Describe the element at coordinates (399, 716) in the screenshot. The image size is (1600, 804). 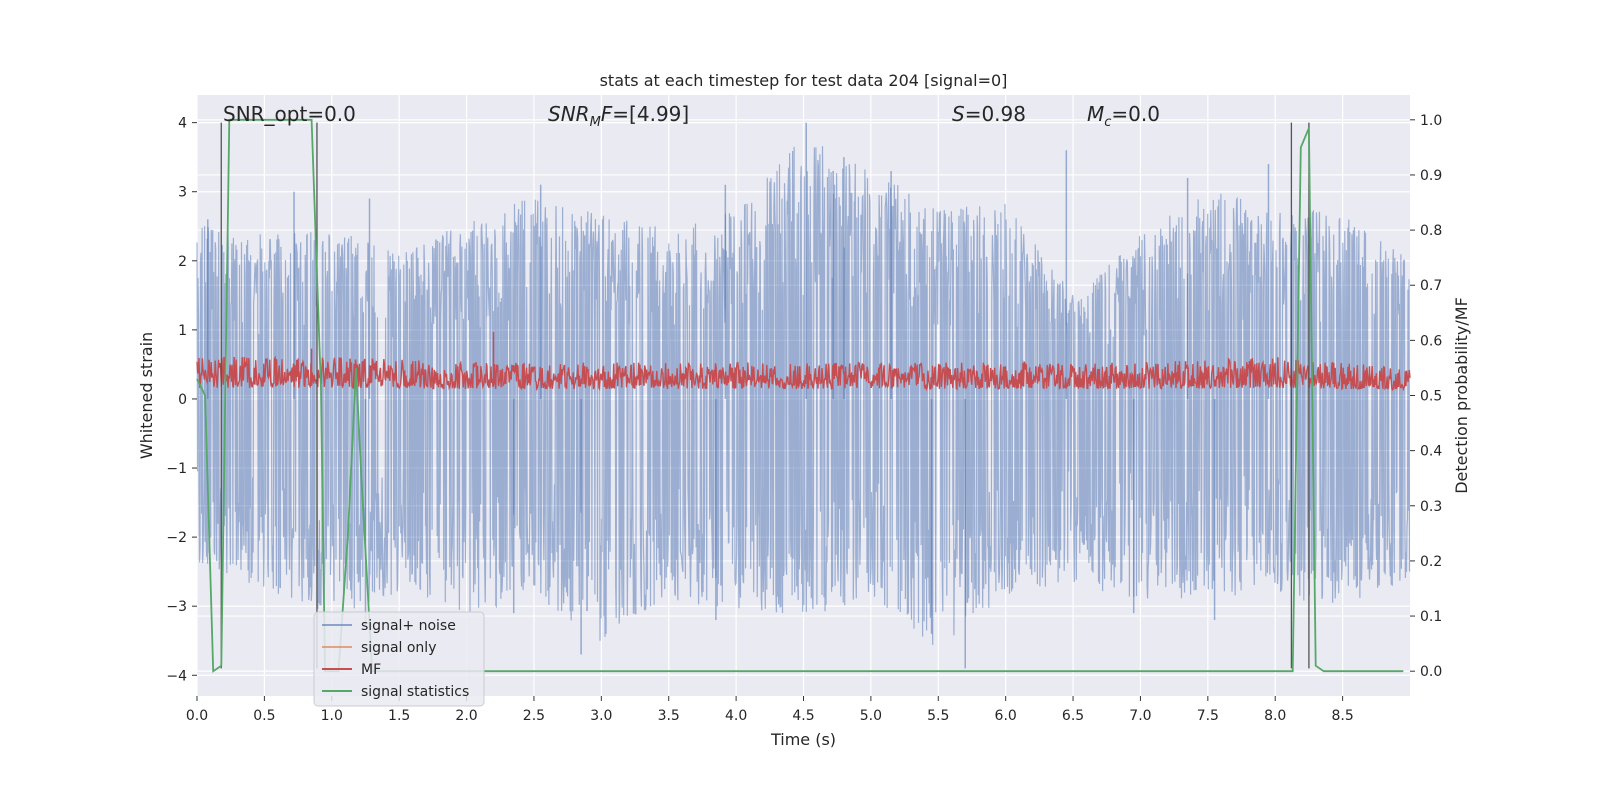
I see `x-tick-label: 1.5` at that location.